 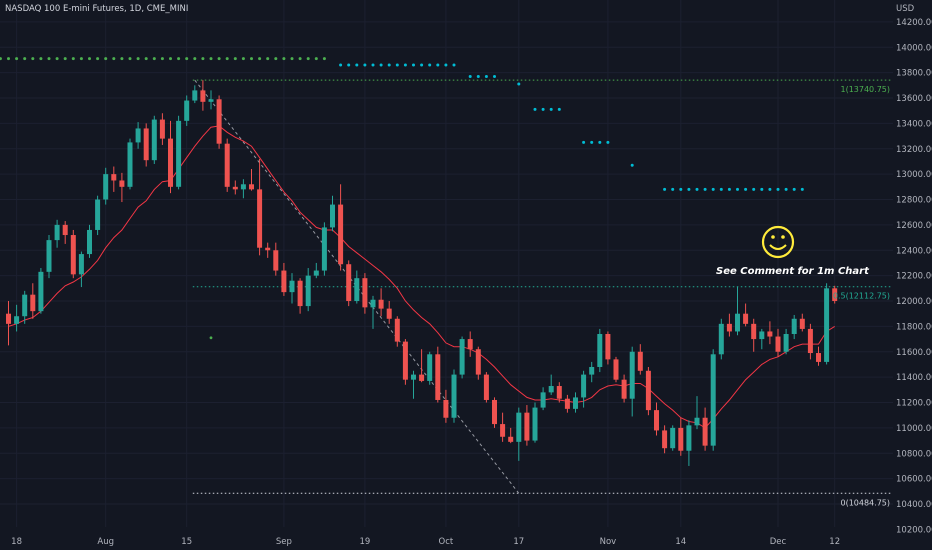 I want to click on price-tick-label: 14200.00, so click(x=914, y=23).